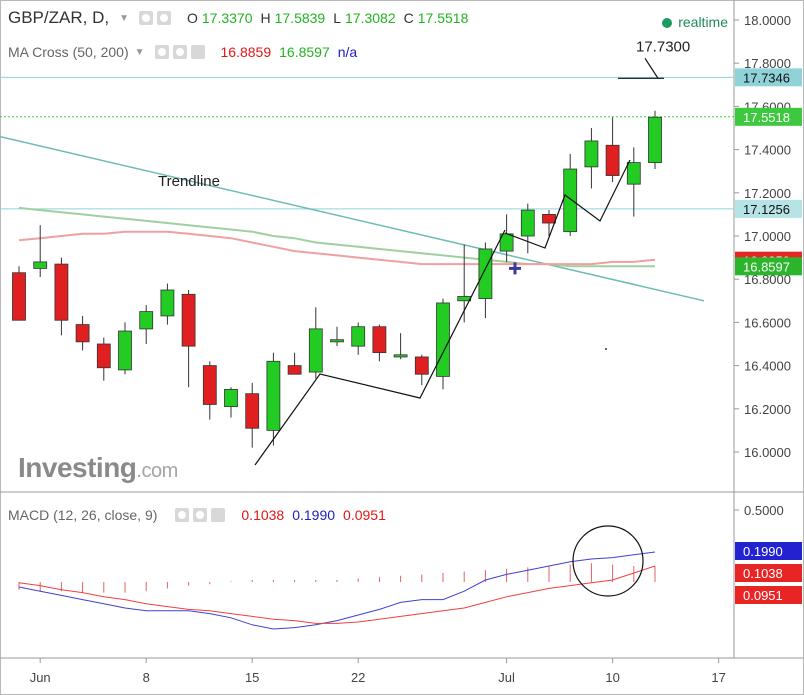 The width and height of the screenshot is (804, 695). What do you see at coordinates (667, 23) in the screenshot?
I see `live-dot-icon` at bounding box center [667, 23].